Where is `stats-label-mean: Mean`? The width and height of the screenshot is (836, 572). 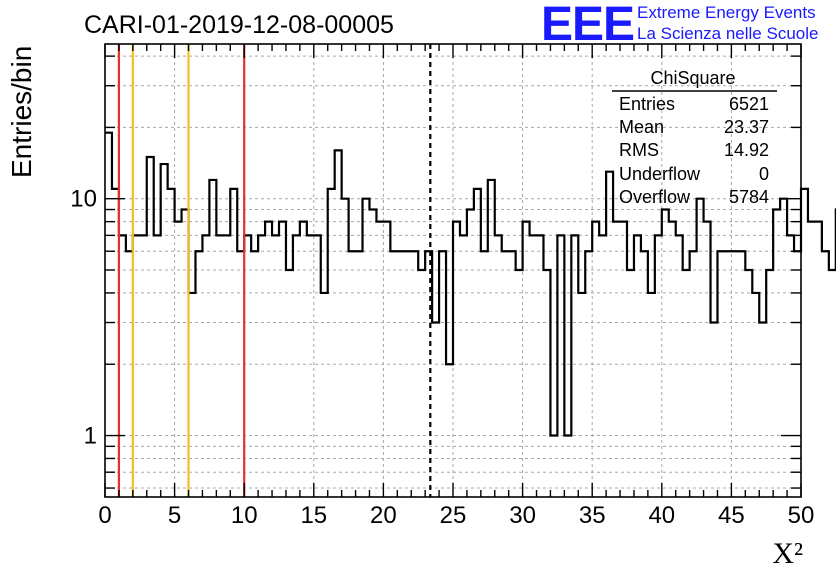 stats-label-mean: Mean is located at coordinates (641, 127).